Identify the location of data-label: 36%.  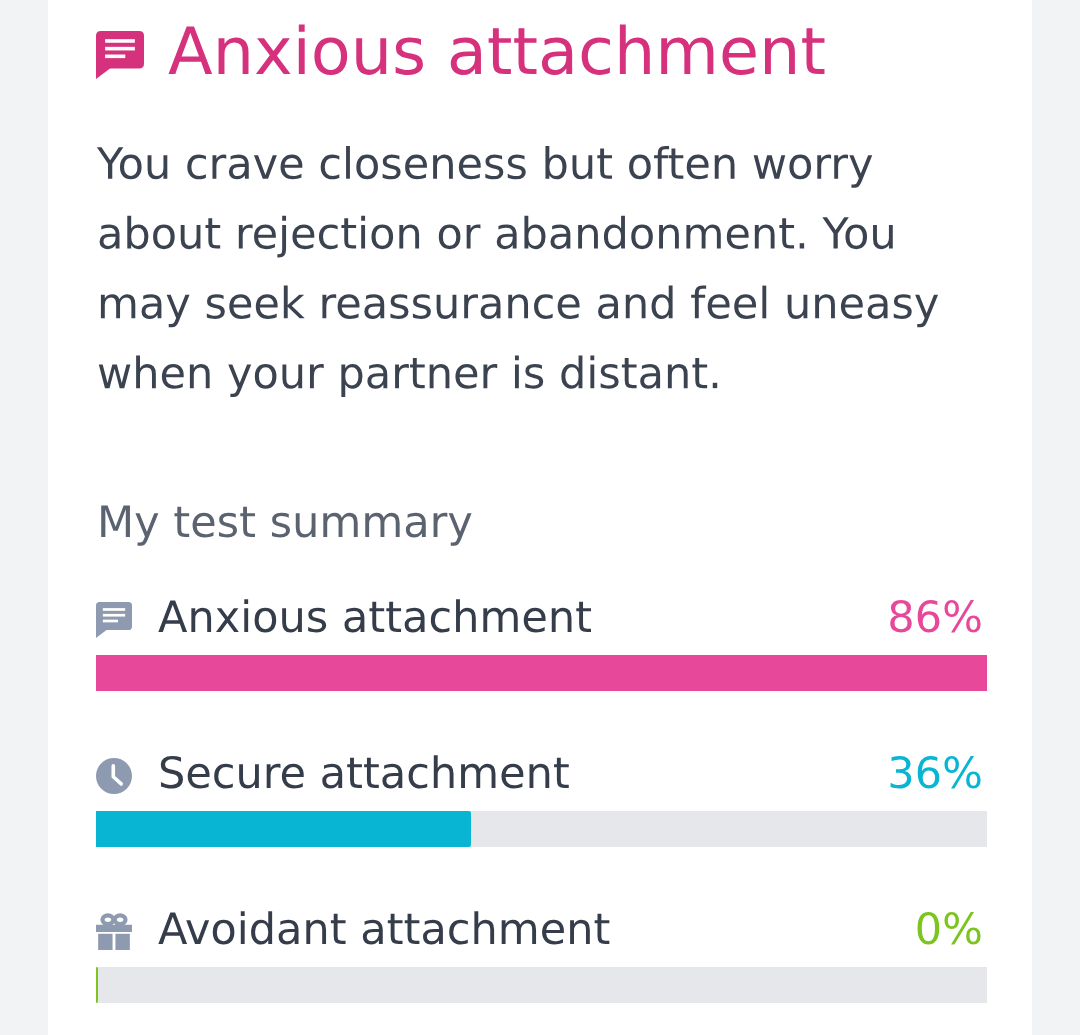
(935, 772).